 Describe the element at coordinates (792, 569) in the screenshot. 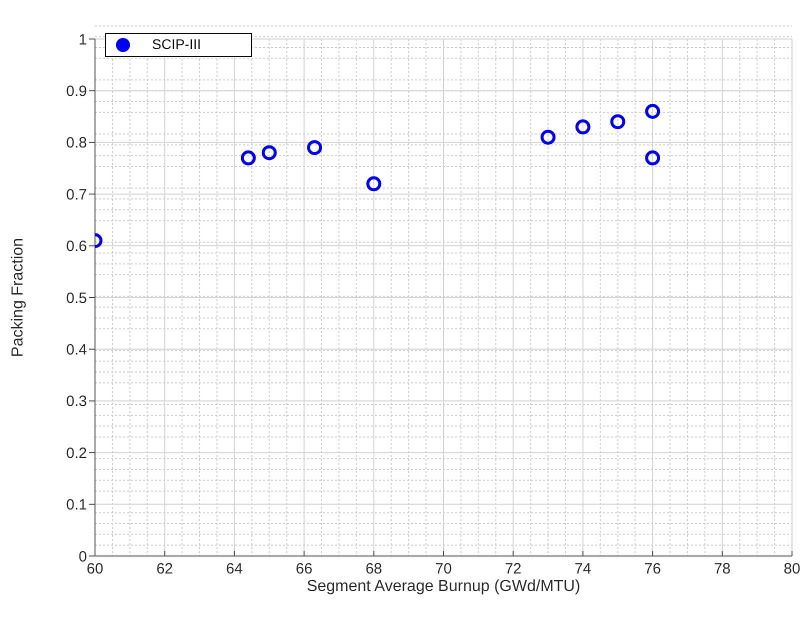

I see `x-tick-label: 80` at that location.